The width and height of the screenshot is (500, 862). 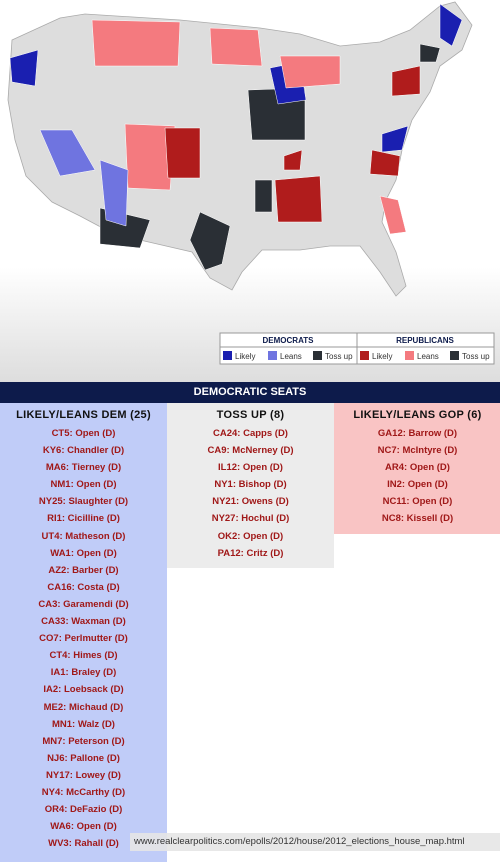 What do you see at coordinates (83, 639) in the screenshot?
I see `seat-link: CO7: Perlmutter (D)` at bounding box center [83, 639].